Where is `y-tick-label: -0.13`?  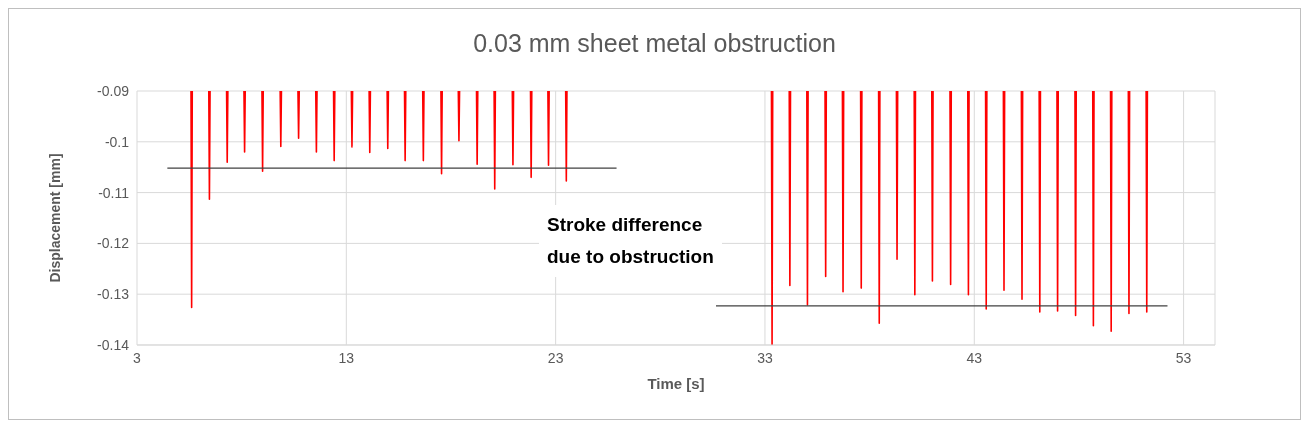
y-tick-label: -0.13 is located at coordinates (113, 294).